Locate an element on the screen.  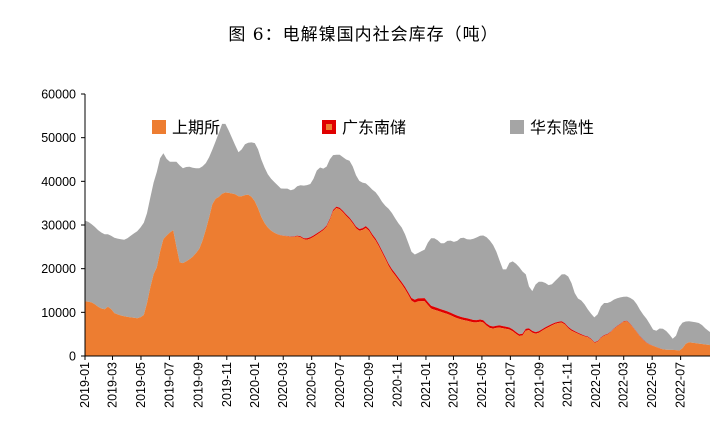
x-tick-label: 2020-11 is located at coordinates (398, 384).